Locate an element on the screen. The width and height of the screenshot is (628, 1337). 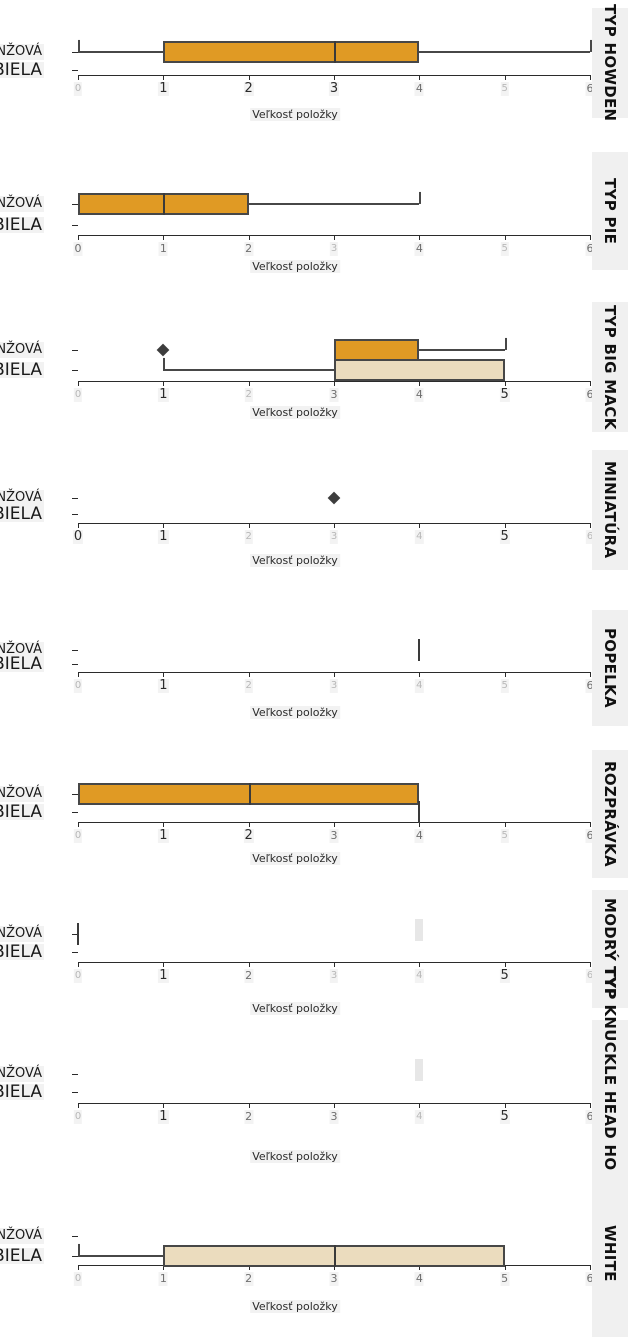
facet-panel: 0 1 2 3 4 5 6 ORANŽOVÁ BIELA Veľkosť položky WHITE is located at coordinates (314, 1253).